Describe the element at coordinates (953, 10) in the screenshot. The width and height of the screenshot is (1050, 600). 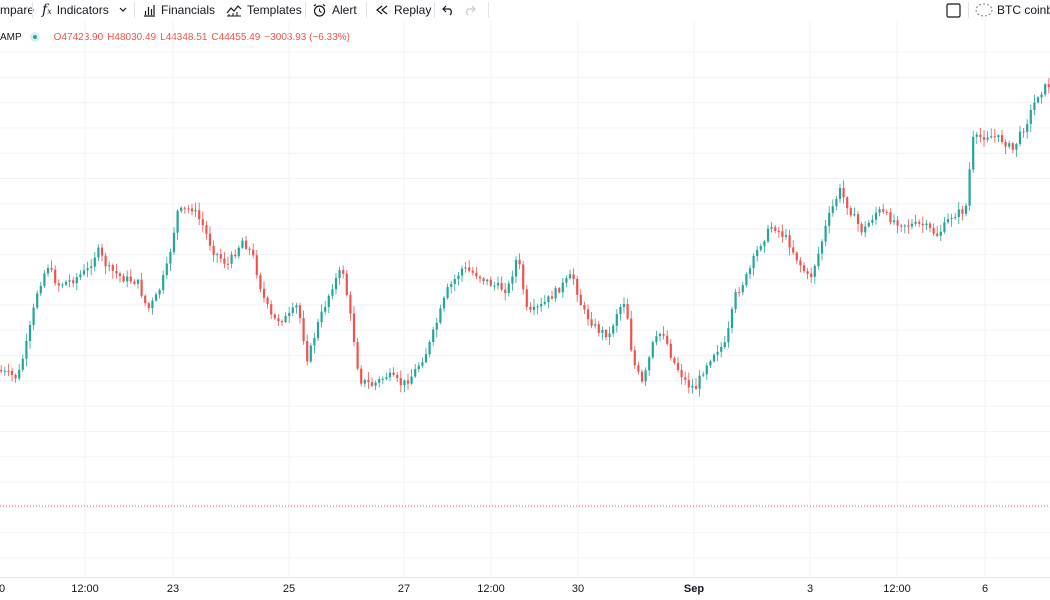
I see `fullscreen-button` at that location.